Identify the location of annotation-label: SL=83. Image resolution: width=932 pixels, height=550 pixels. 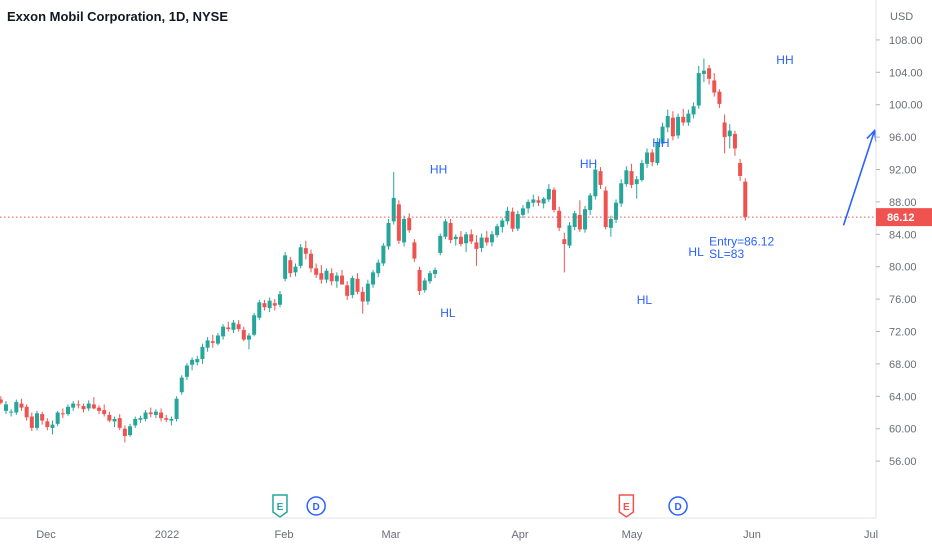
(726, 254).